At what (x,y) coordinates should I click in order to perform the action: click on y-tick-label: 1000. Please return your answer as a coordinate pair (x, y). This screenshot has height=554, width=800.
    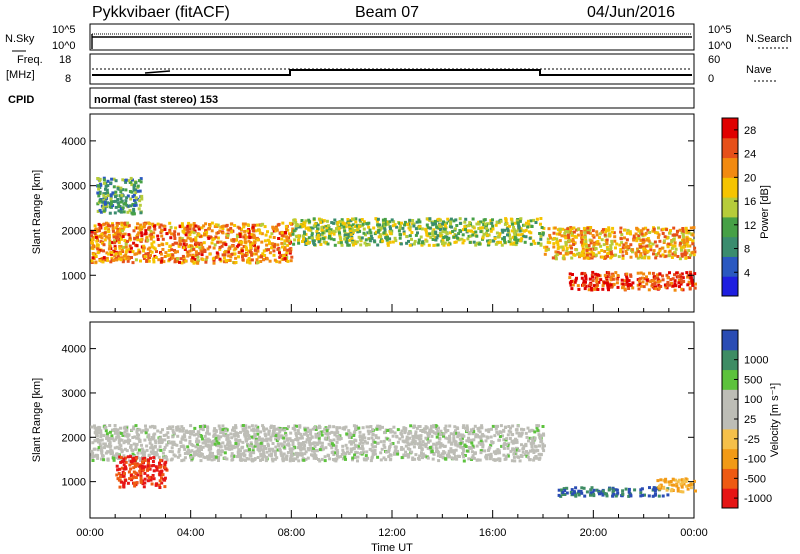
    Looking at the image, I should click on (74, 276).